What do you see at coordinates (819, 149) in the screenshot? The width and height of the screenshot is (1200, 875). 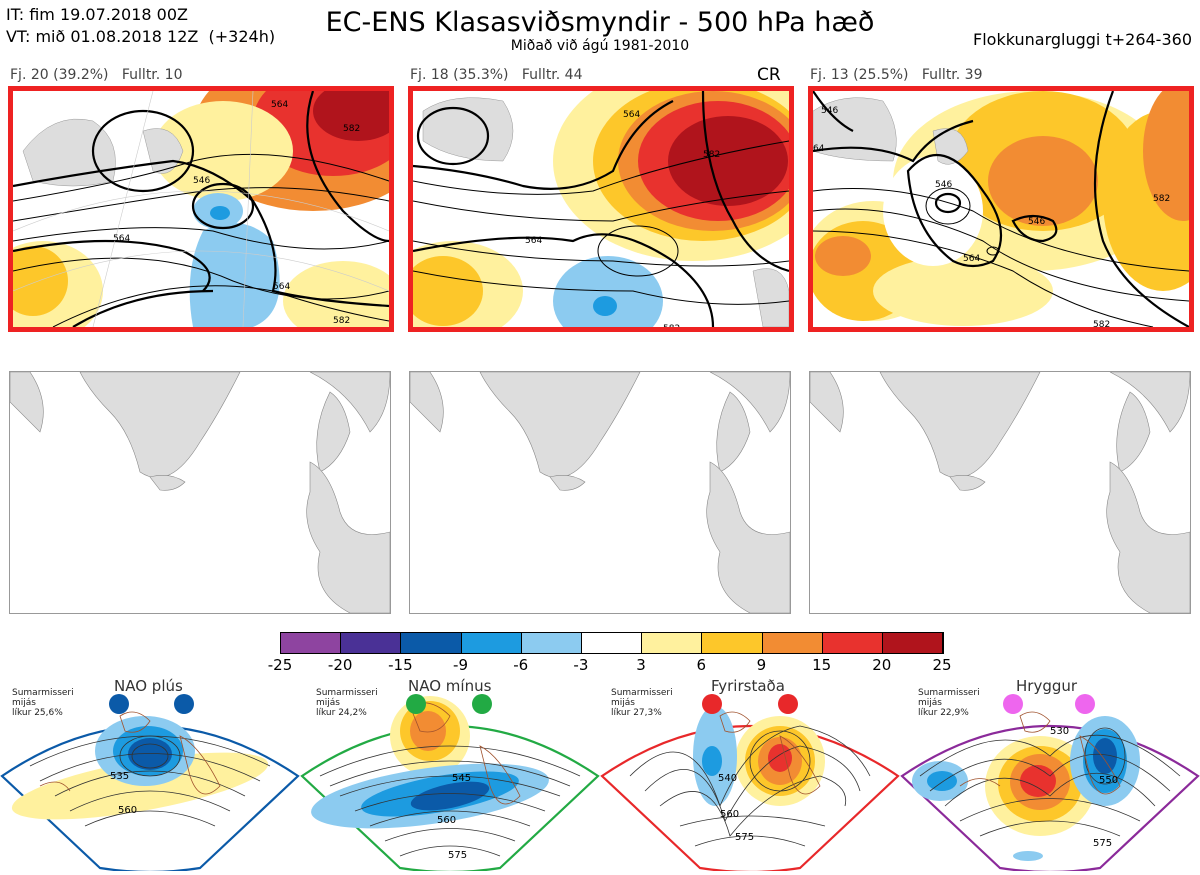 I see `contour-label: 64` at bounding box center [819, 149].